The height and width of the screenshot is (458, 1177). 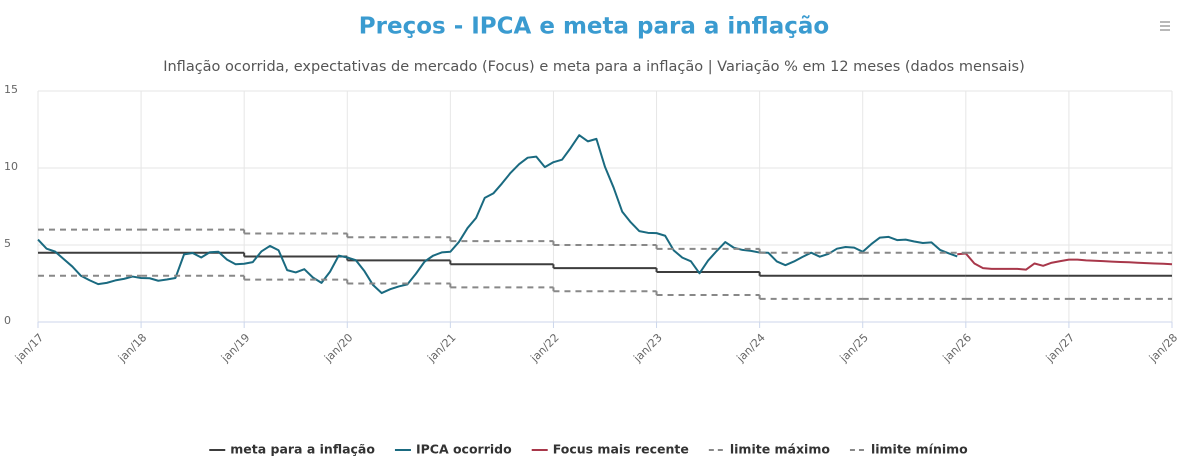 I want to click on x-tick-label: jan/26, so click(x=957, y=348).